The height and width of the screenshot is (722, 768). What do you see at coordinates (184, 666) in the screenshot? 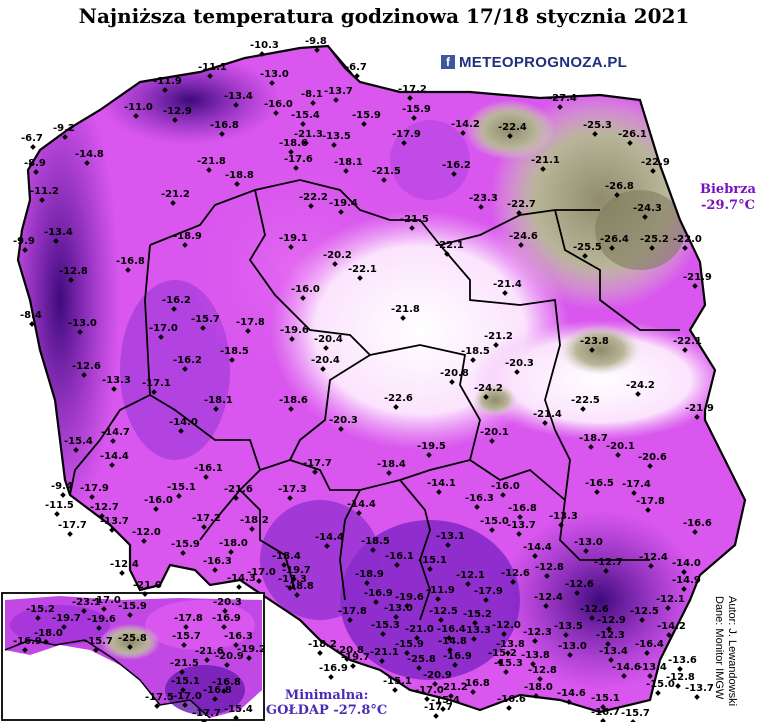
I see `inset-station: -21.5` at bounding box center [184, 666].